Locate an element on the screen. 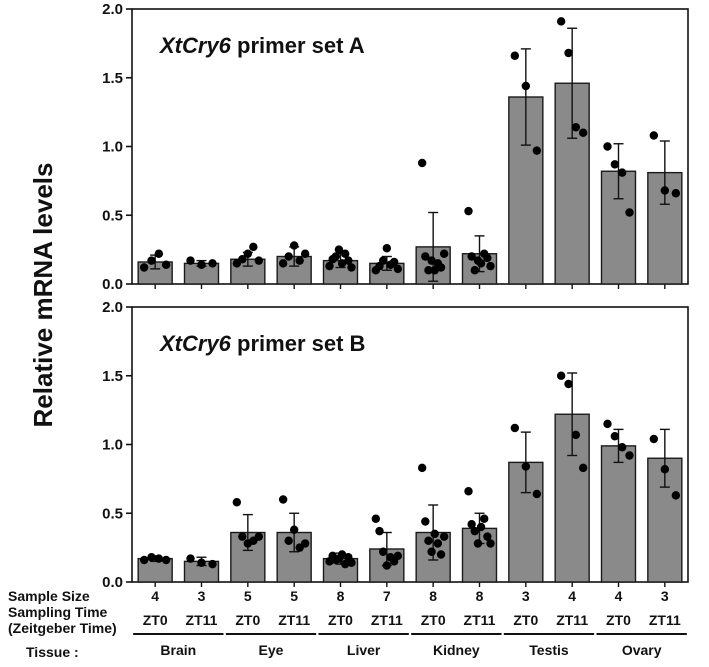 The width and height of the screenshot is (709, 667). panel-title-text: primer set A is located at coordinates (298, 45).